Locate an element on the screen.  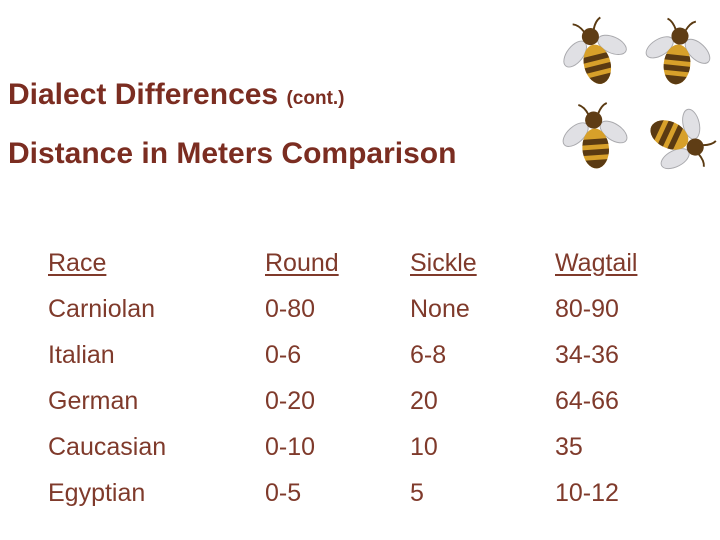
table-row-carniolan: Carniolan 0-80 None 80-90 is located at coordinates (376, 309).